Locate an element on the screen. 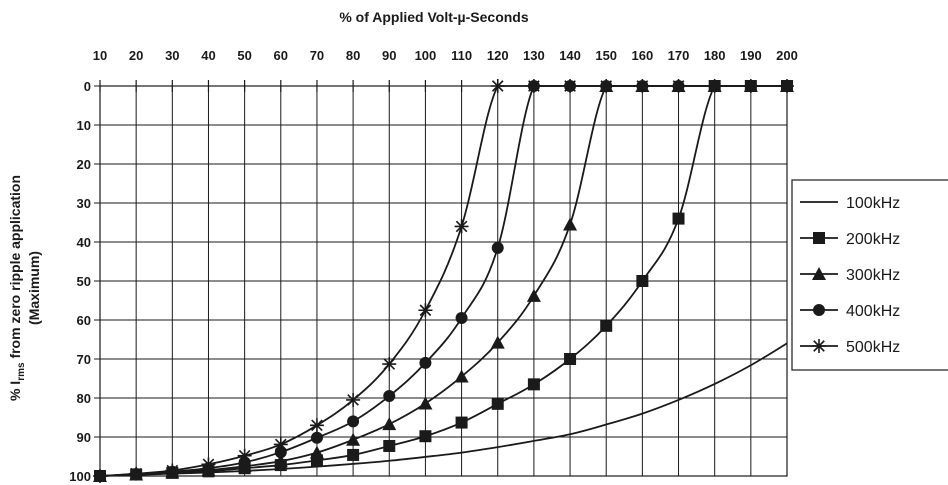 The height and width of the screenshot is (485, 948). y-tick-label: 50 is located at coordinates (84, 281).